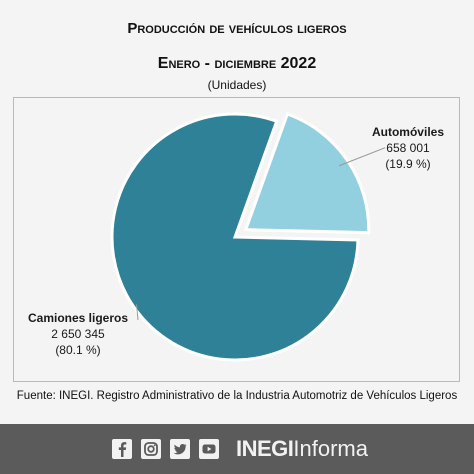 The image size is (474, 474). What do you see at coordinates (237, 85) in the screenshot?
I see `units-note: (Unidades)` at bounding box center [237, 85].